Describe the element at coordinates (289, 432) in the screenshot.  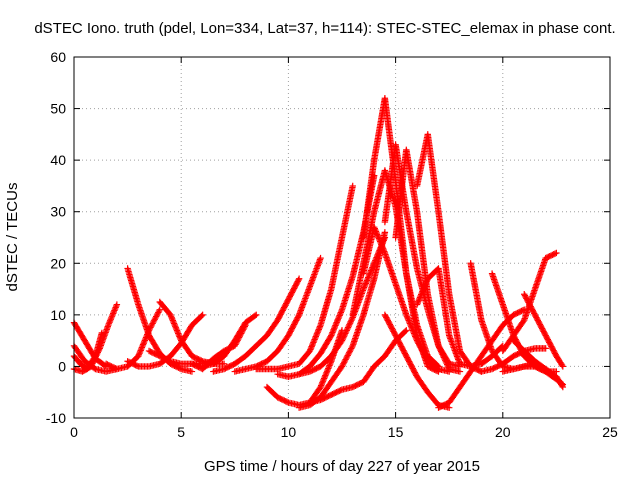
I see `x-tick-label: 10` at that location.